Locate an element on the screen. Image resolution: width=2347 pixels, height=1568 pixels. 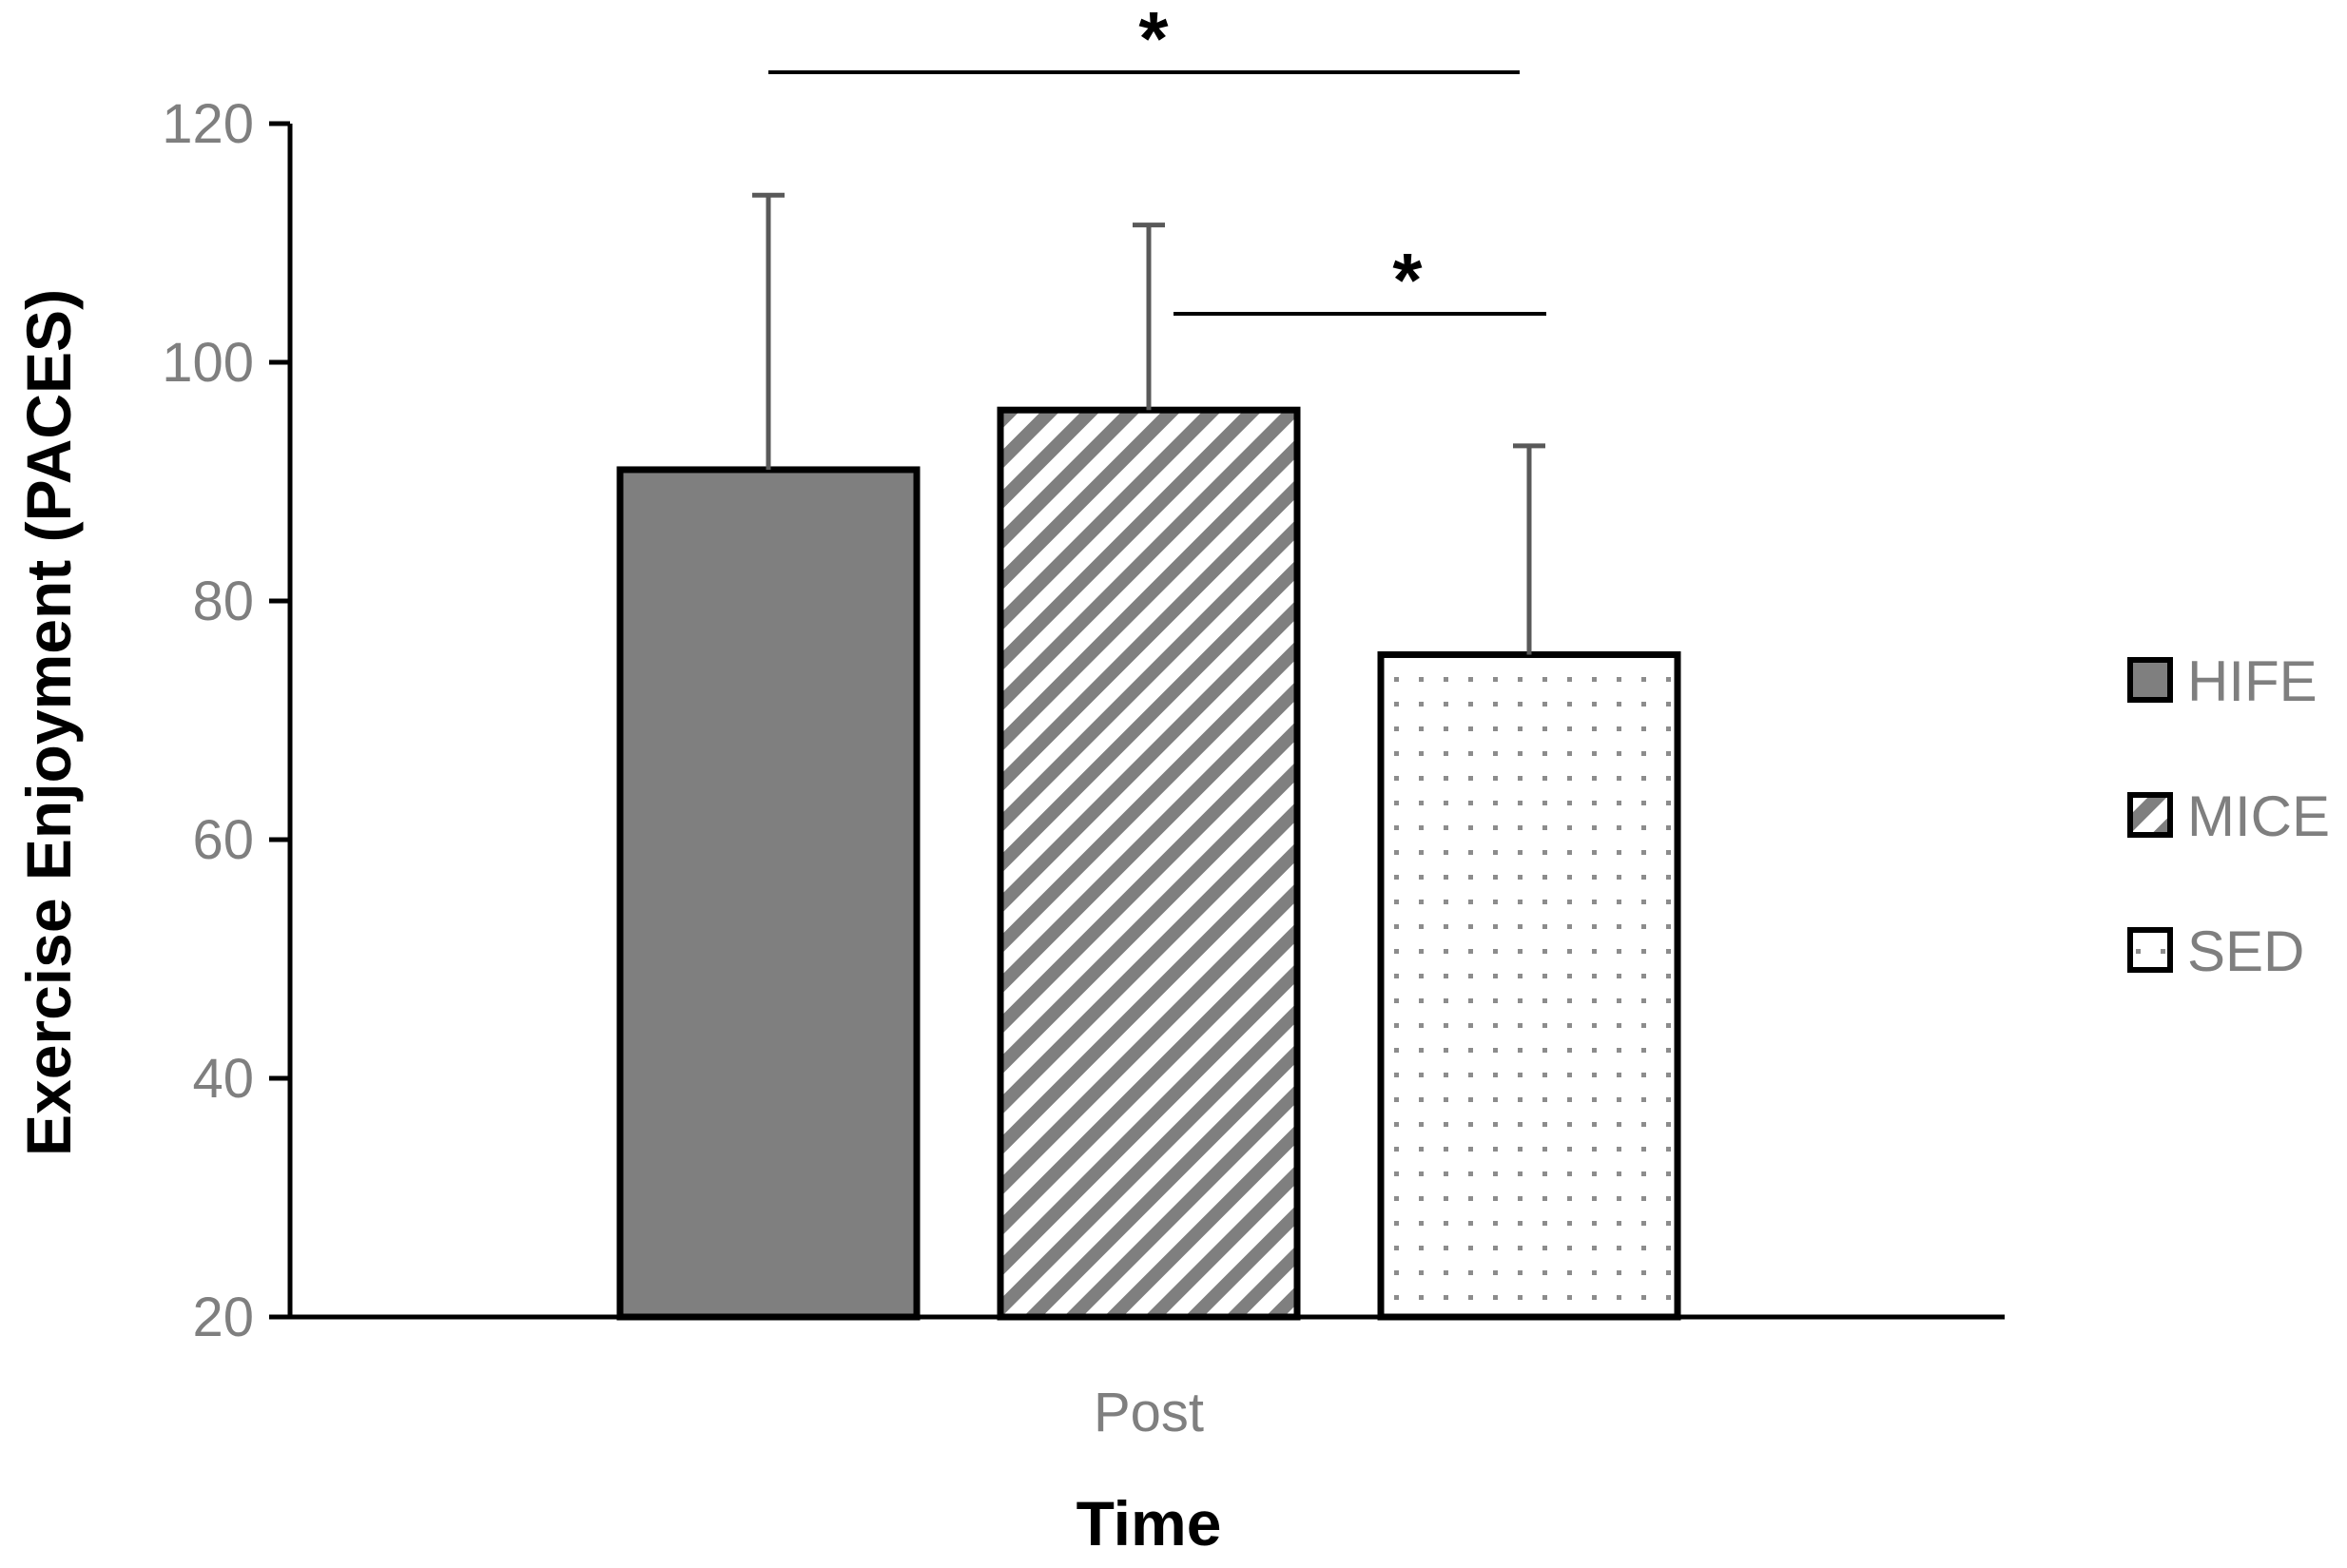
y-tick-label: 80 is located at coordinates (223, 601).